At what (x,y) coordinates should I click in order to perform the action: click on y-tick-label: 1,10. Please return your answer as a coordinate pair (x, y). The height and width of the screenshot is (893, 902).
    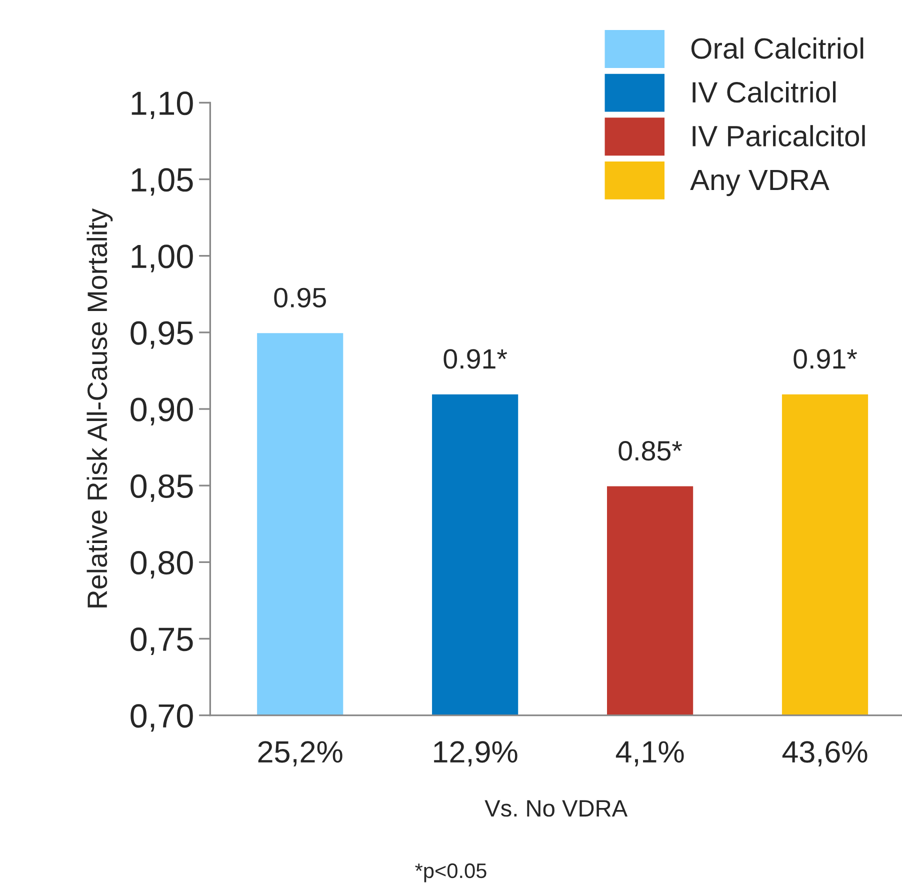
    Looking at the image, I should click on (162, 105).